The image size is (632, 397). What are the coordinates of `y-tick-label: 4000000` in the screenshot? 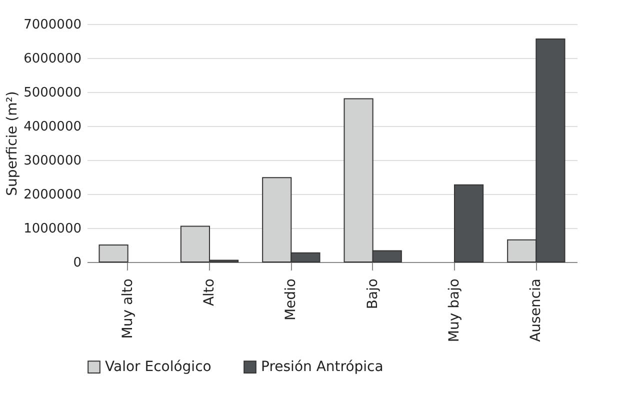 It's located at (53, 127).